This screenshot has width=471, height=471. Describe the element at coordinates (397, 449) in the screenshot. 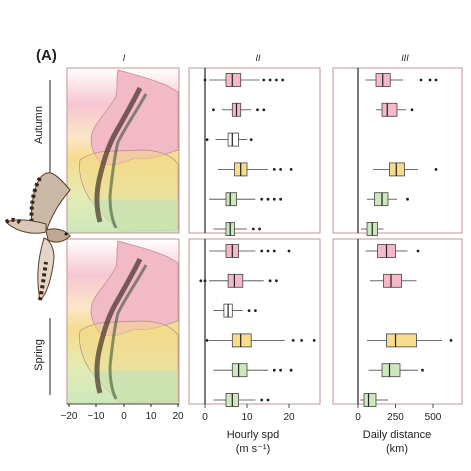

I see `x-axis-unit-daily-distance: (km)` at that location.